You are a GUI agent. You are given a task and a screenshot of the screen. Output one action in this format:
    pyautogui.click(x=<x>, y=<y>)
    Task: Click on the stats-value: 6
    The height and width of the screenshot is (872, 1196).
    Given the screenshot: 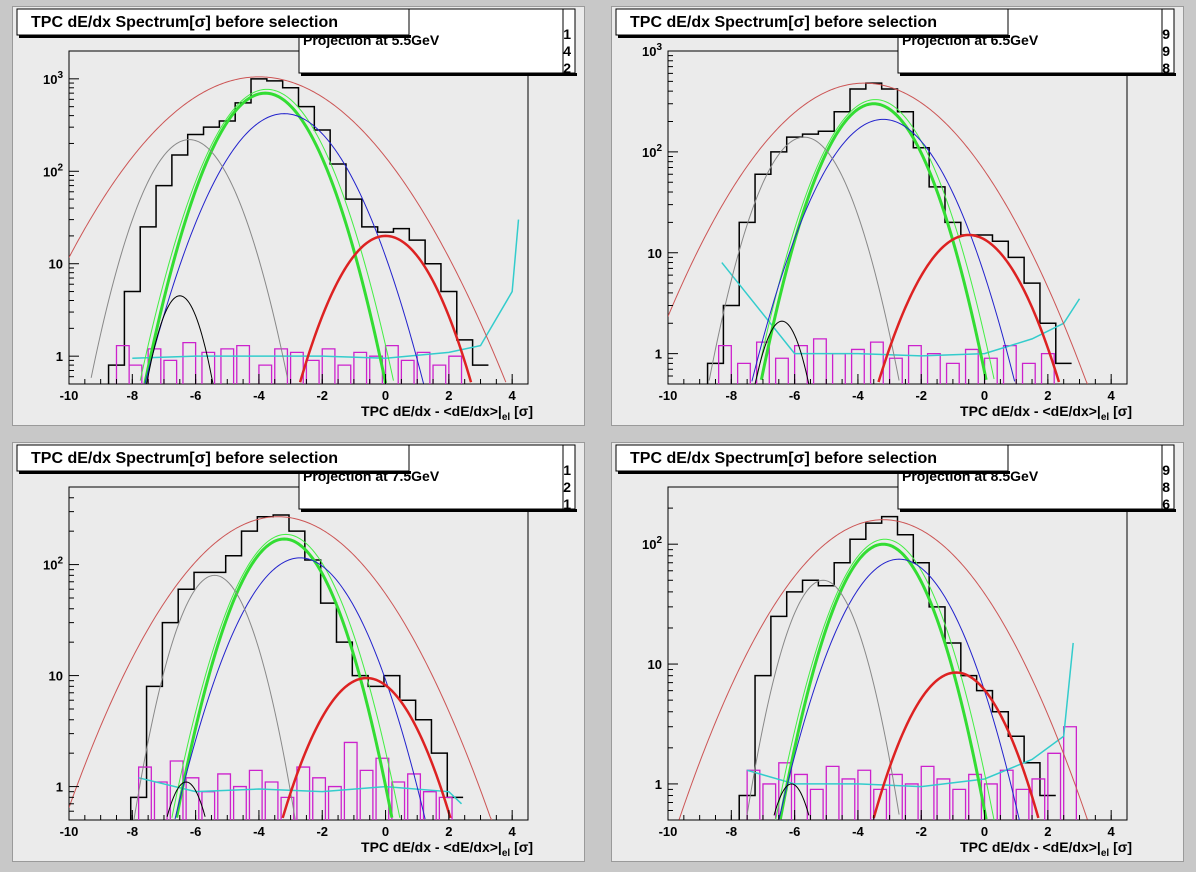 What is the action you would take?
    pyautogui.click(x=1166, y=504)
    